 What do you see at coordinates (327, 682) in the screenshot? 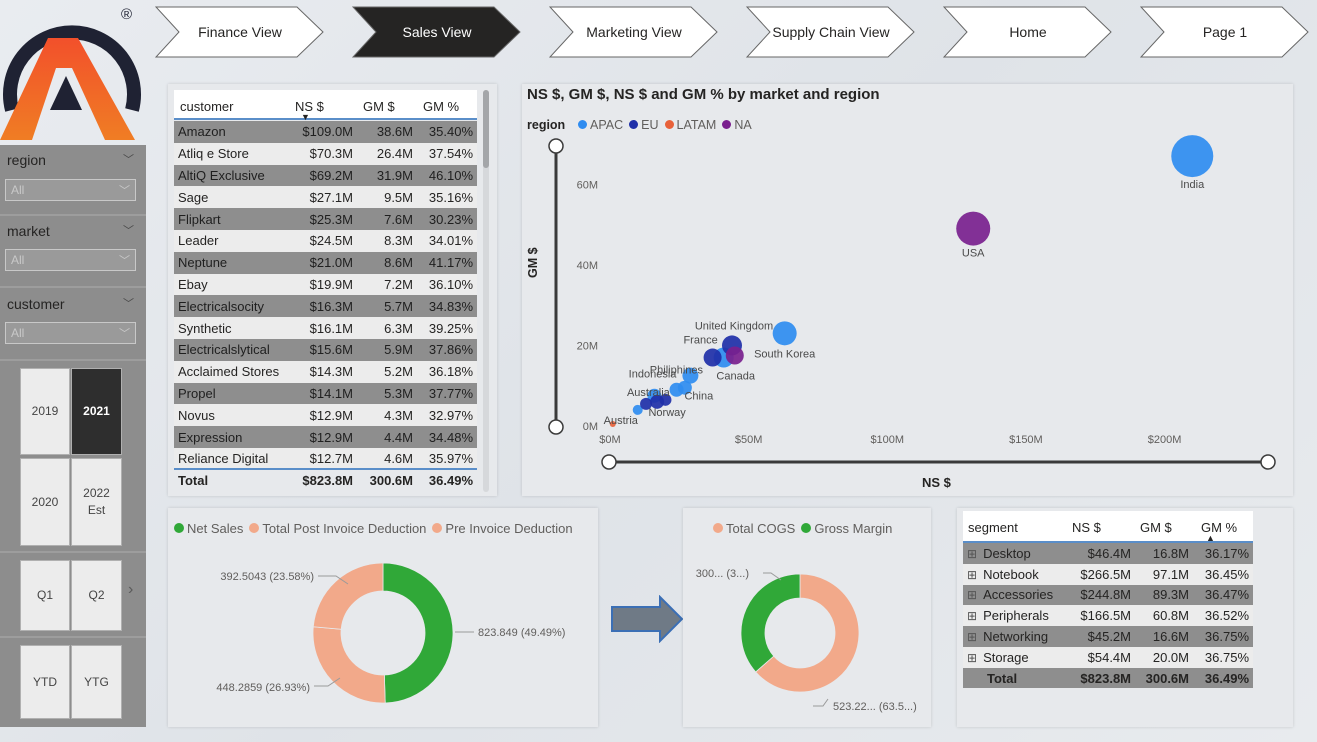
I see `leader-line` at bounding box center [327, 682].